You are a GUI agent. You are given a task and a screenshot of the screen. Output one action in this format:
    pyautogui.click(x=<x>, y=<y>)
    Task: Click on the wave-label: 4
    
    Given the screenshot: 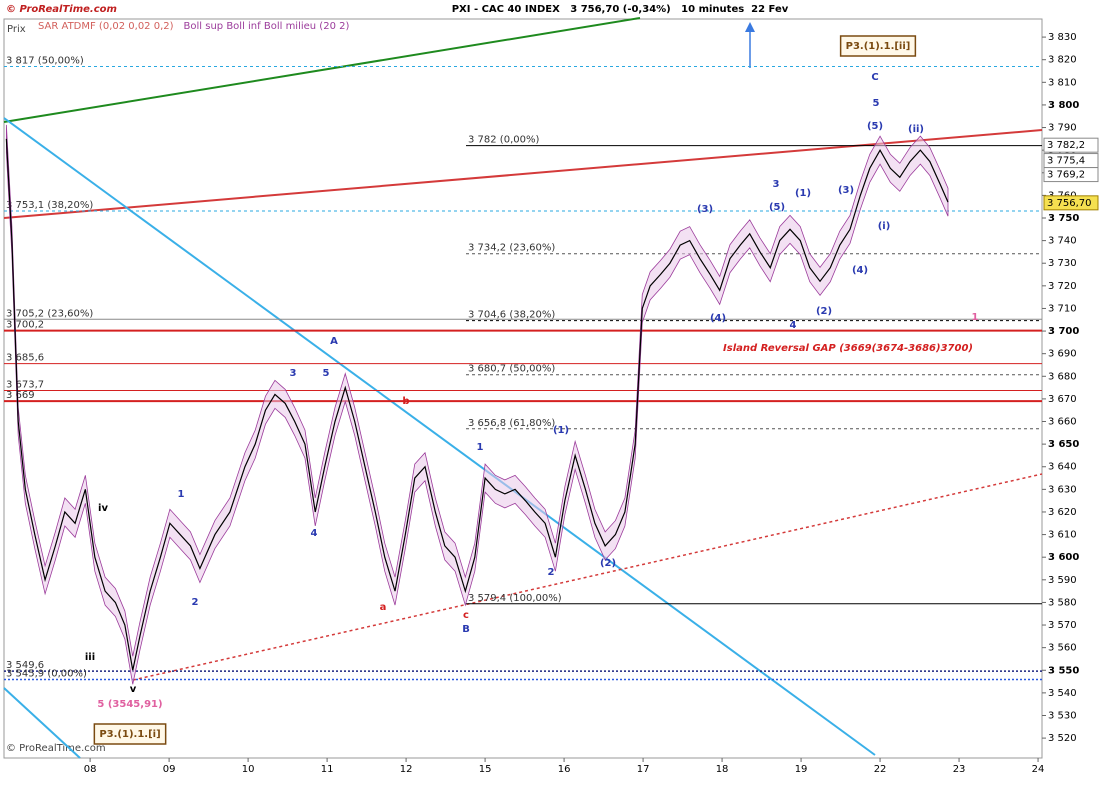 What is the action you would take?
    pyautogui.click(x=793, y=325)
    